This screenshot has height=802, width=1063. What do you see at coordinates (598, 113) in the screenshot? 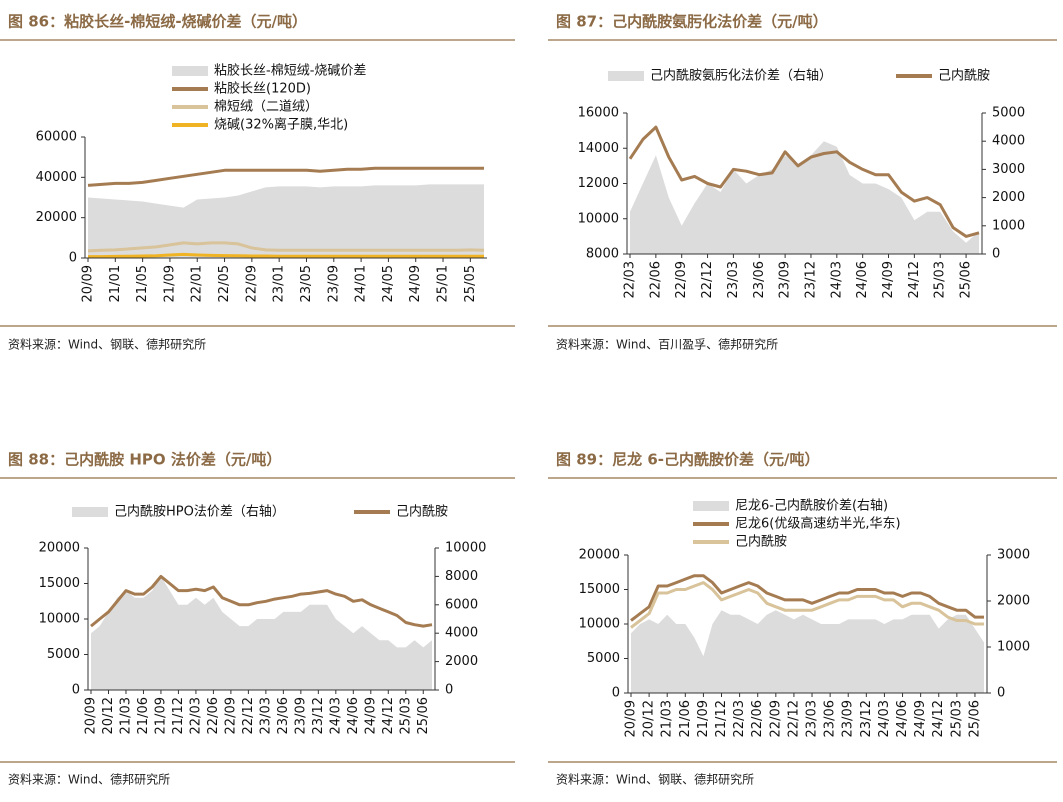
I see `y-tick-label: 16000` at bounding box center [598, 113].